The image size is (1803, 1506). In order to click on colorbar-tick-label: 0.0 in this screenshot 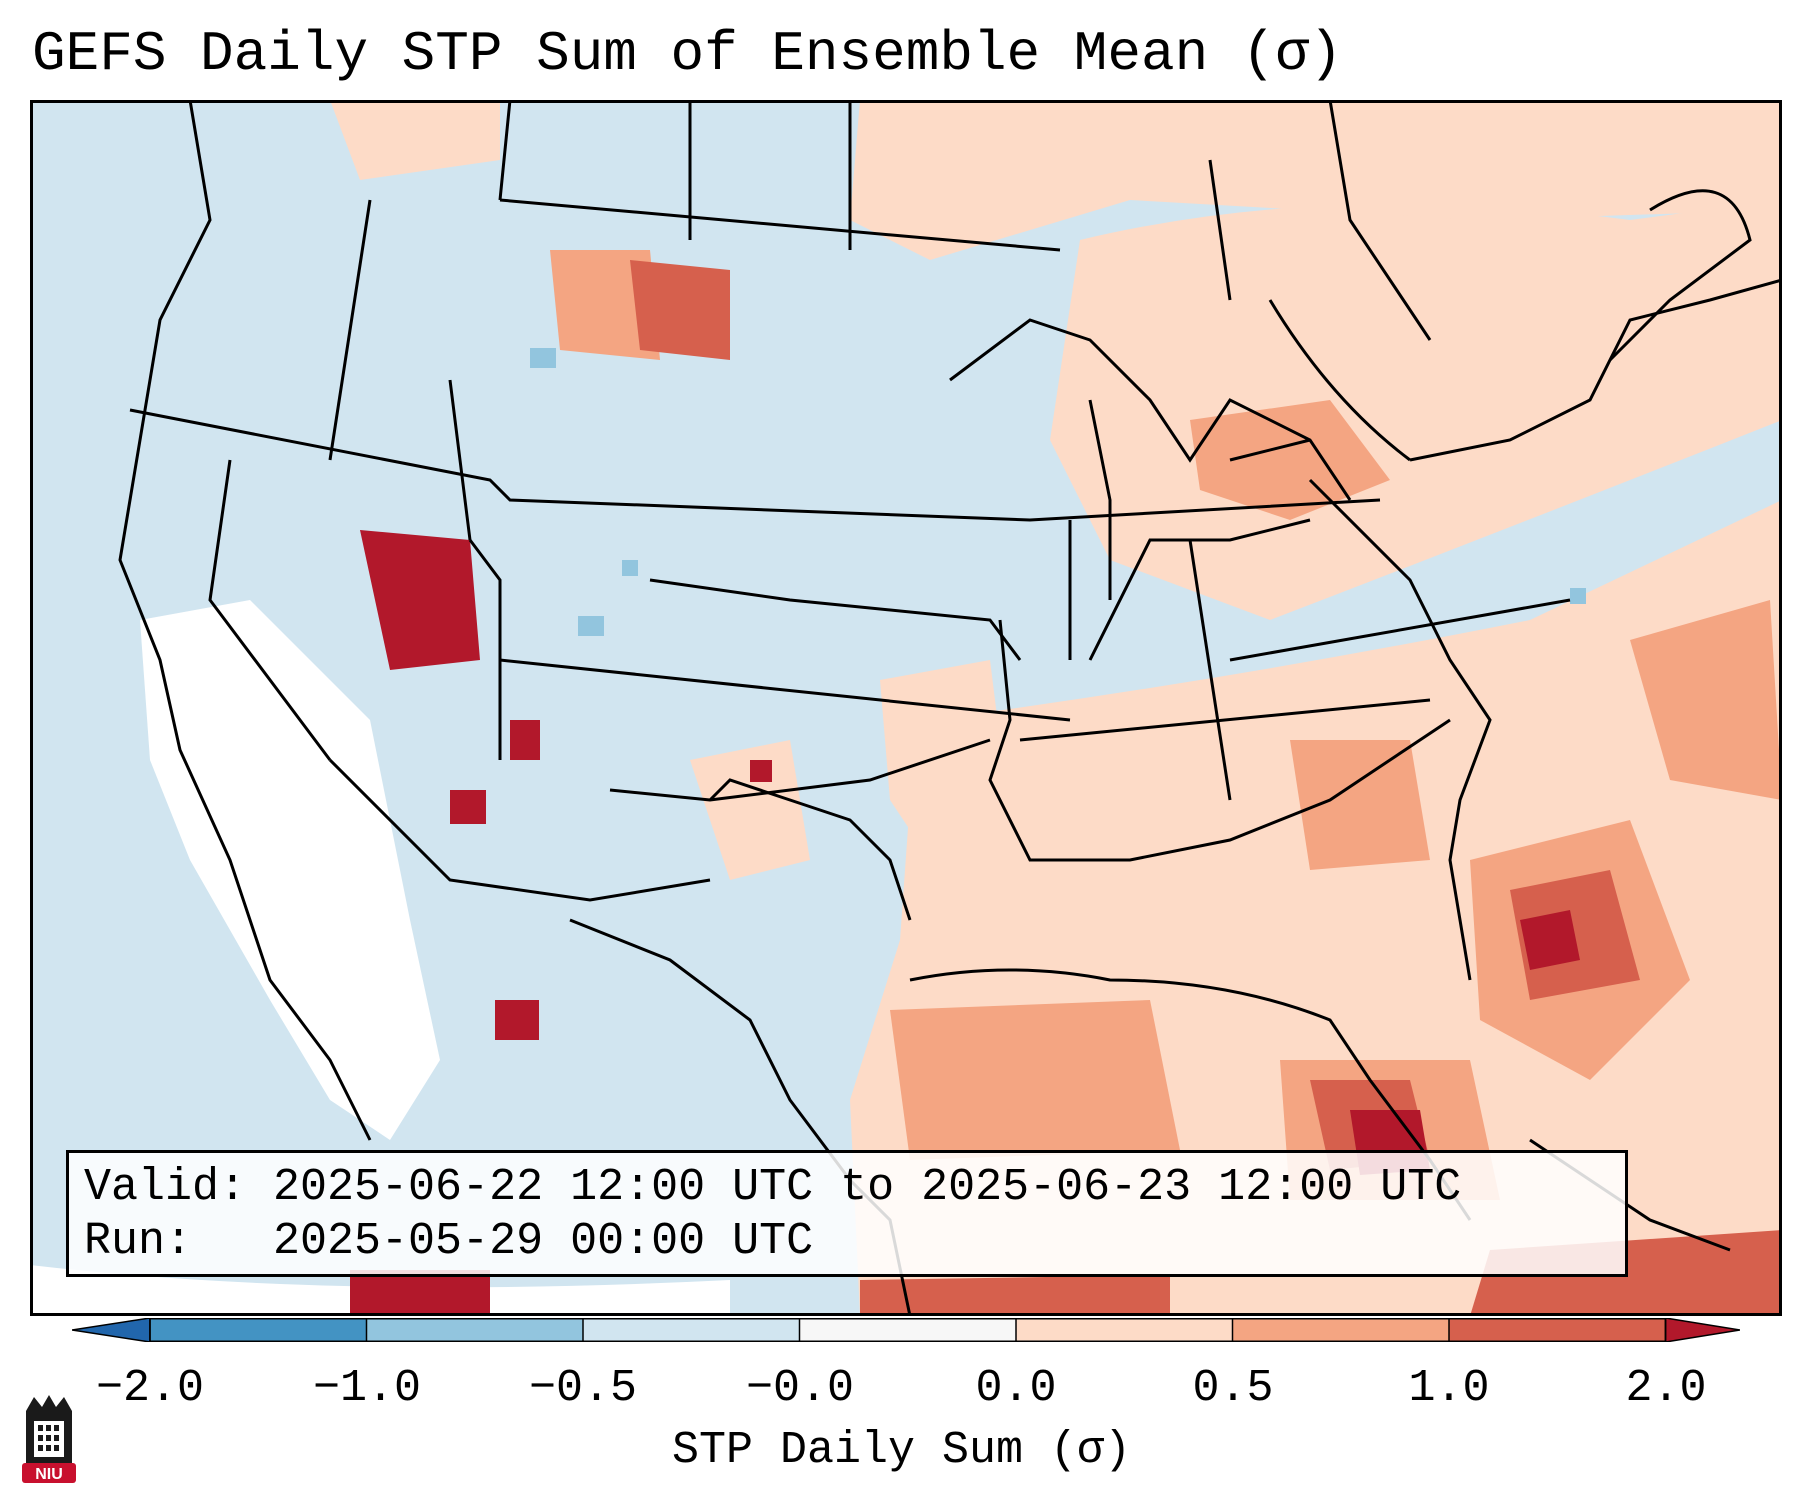, I will do `click(1036, 1389)`.